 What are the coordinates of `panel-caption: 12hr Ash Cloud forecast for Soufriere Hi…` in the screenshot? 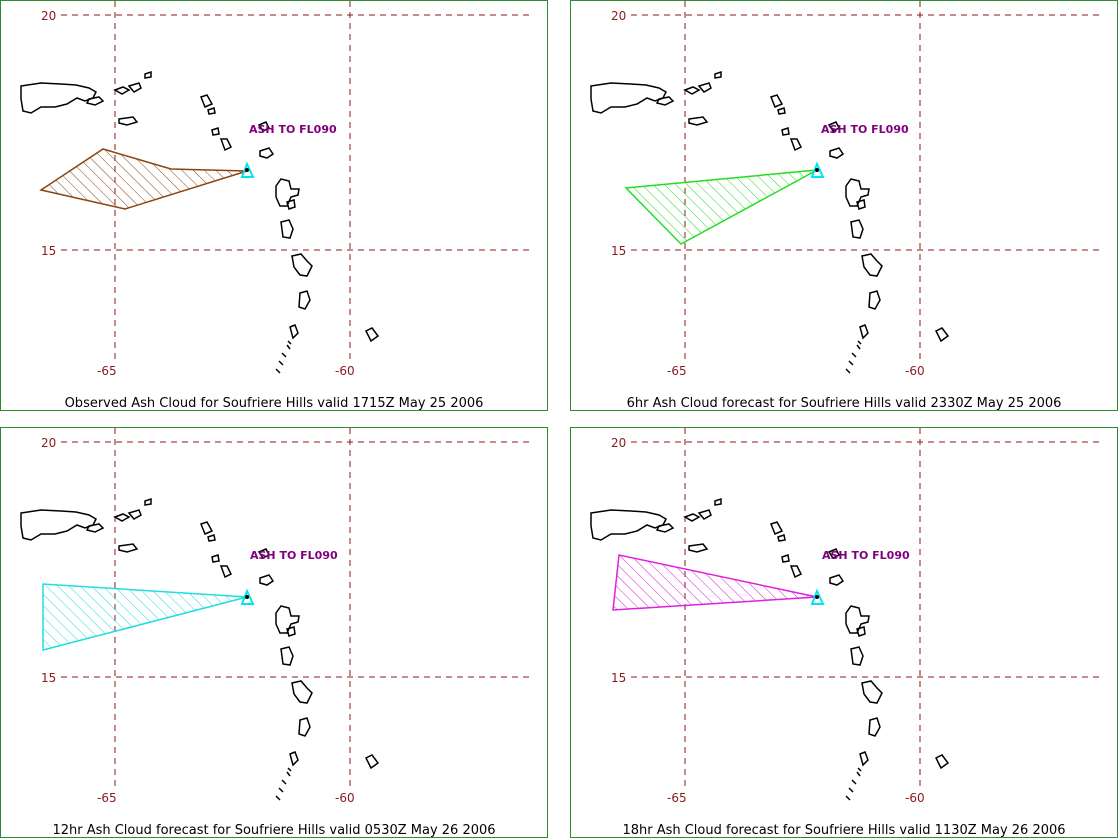 It's located at (274, 830).